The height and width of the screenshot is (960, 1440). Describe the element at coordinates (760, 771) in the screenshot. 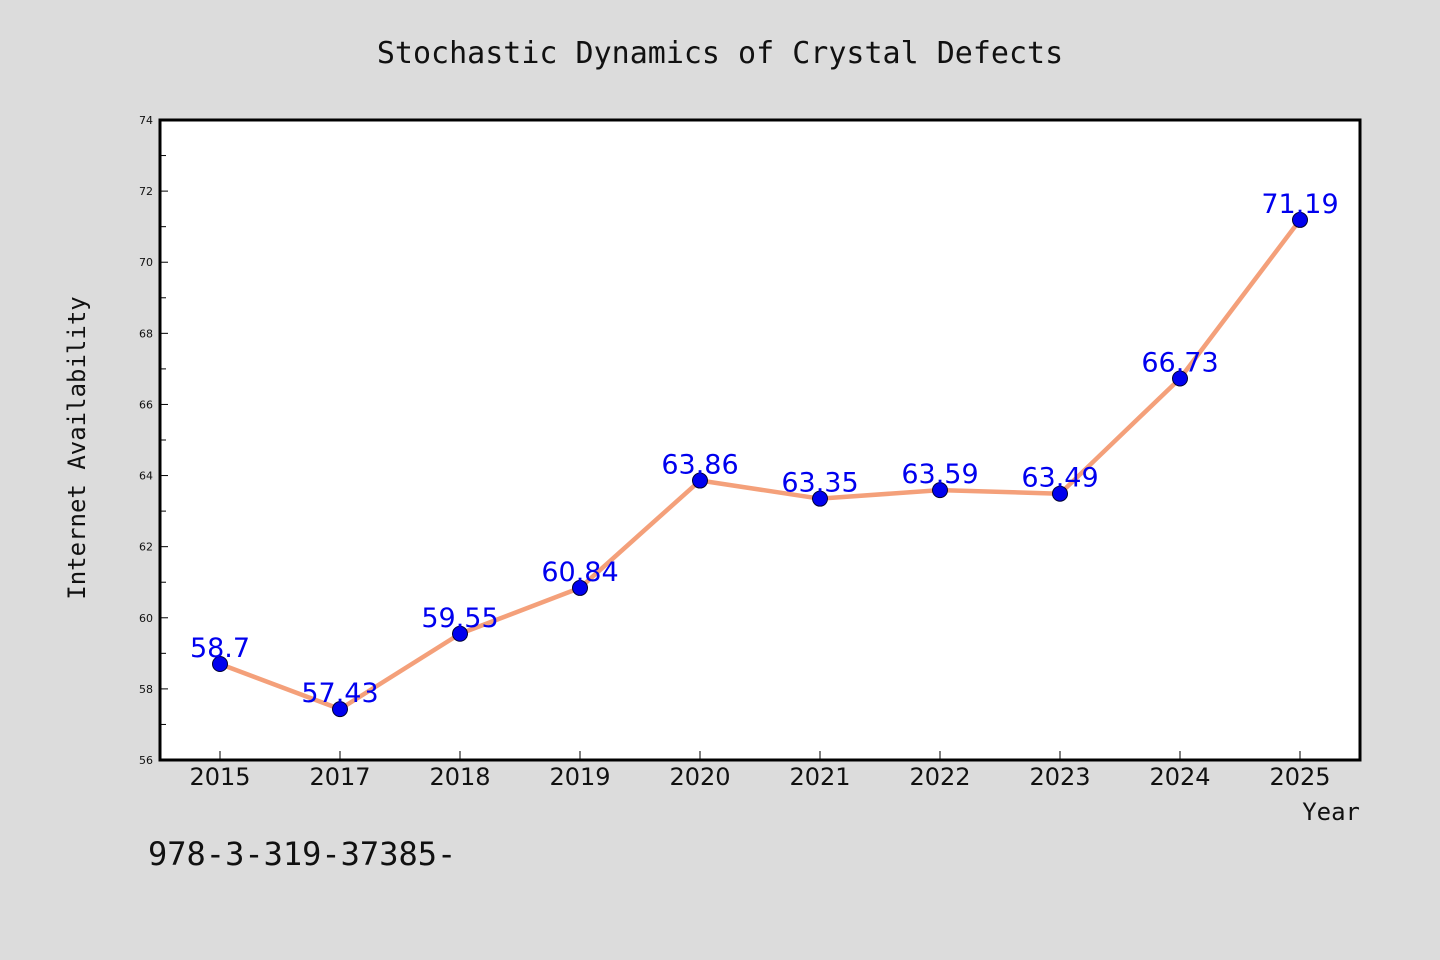

I see `x-axis-ticks: 2015 2017 2018 2019 2020 2021 2022 2023 2024 2025` at that location.